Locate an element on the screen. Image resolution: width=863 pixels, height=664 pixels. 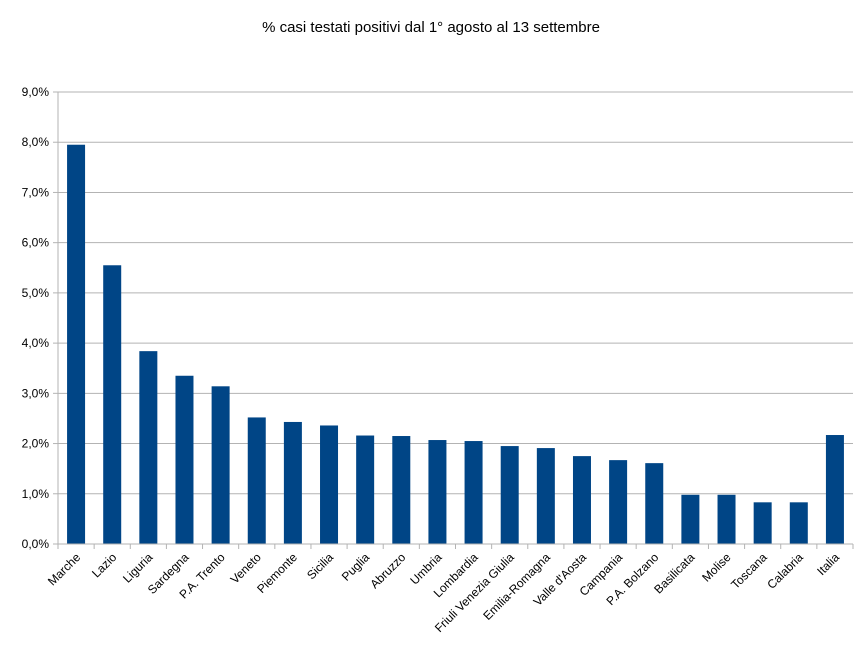
x-tick-label: Toscana is located at coordinates (749, 571).